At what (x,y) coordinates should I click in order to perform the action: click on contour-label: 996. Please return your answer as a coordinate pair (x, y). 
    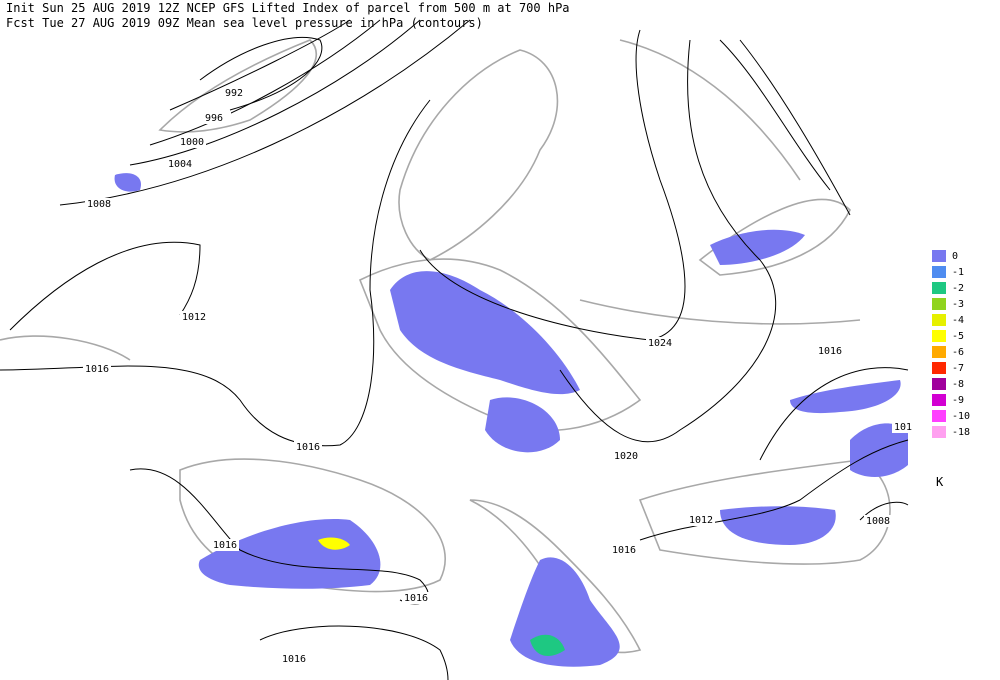
    Looking at the image, I should click on (214, 118).